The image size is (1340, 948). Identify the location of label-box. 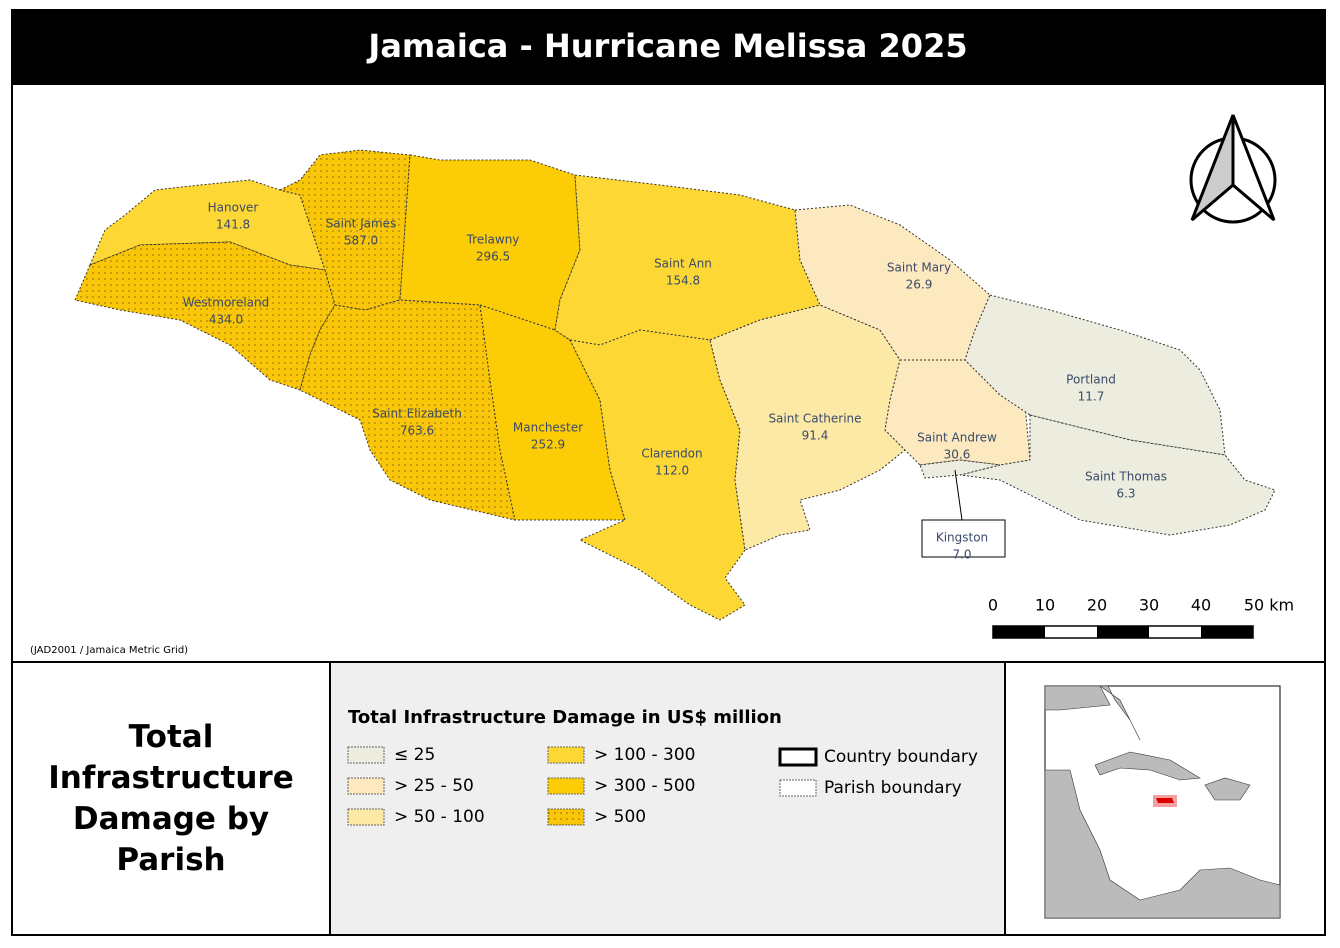
(963, 538).